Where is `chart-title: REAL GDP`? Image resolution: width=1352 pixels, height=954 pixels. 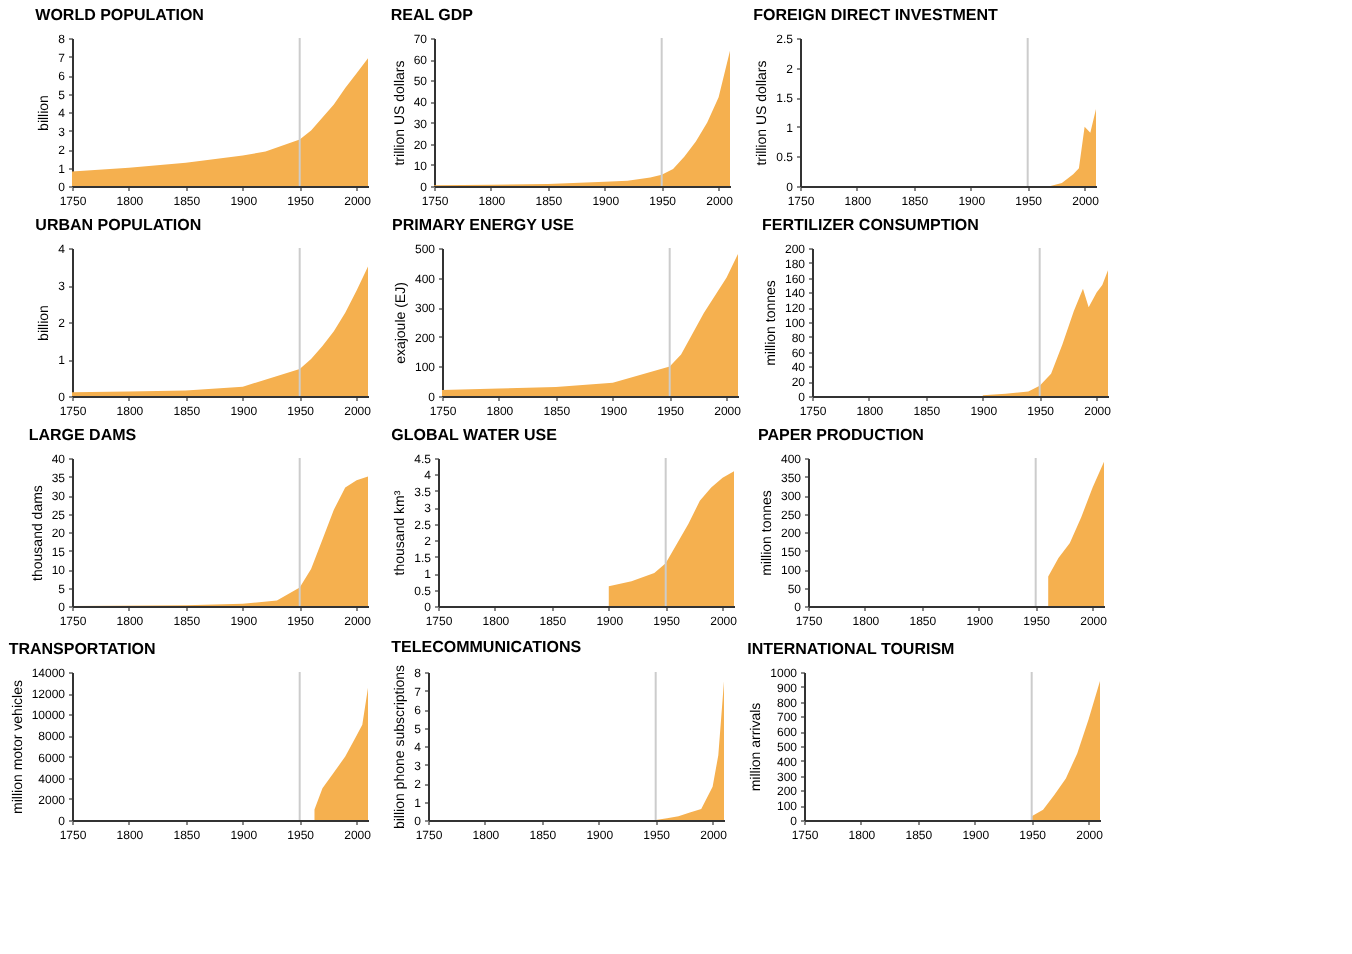 chart-title: REAL GDP is located at coordinates (432, 15).